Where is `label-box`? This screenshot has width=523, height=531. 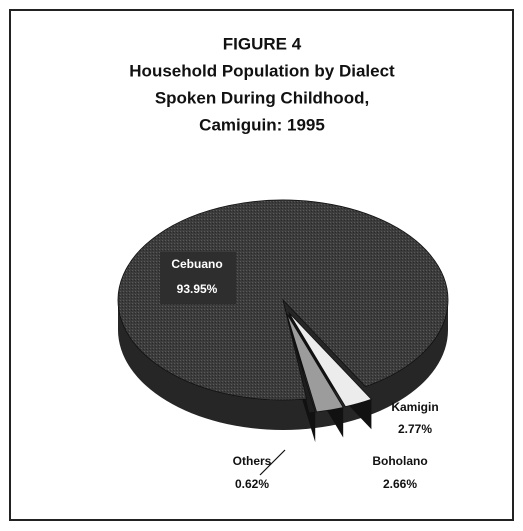
label-box is located at coordinates (198, 278).